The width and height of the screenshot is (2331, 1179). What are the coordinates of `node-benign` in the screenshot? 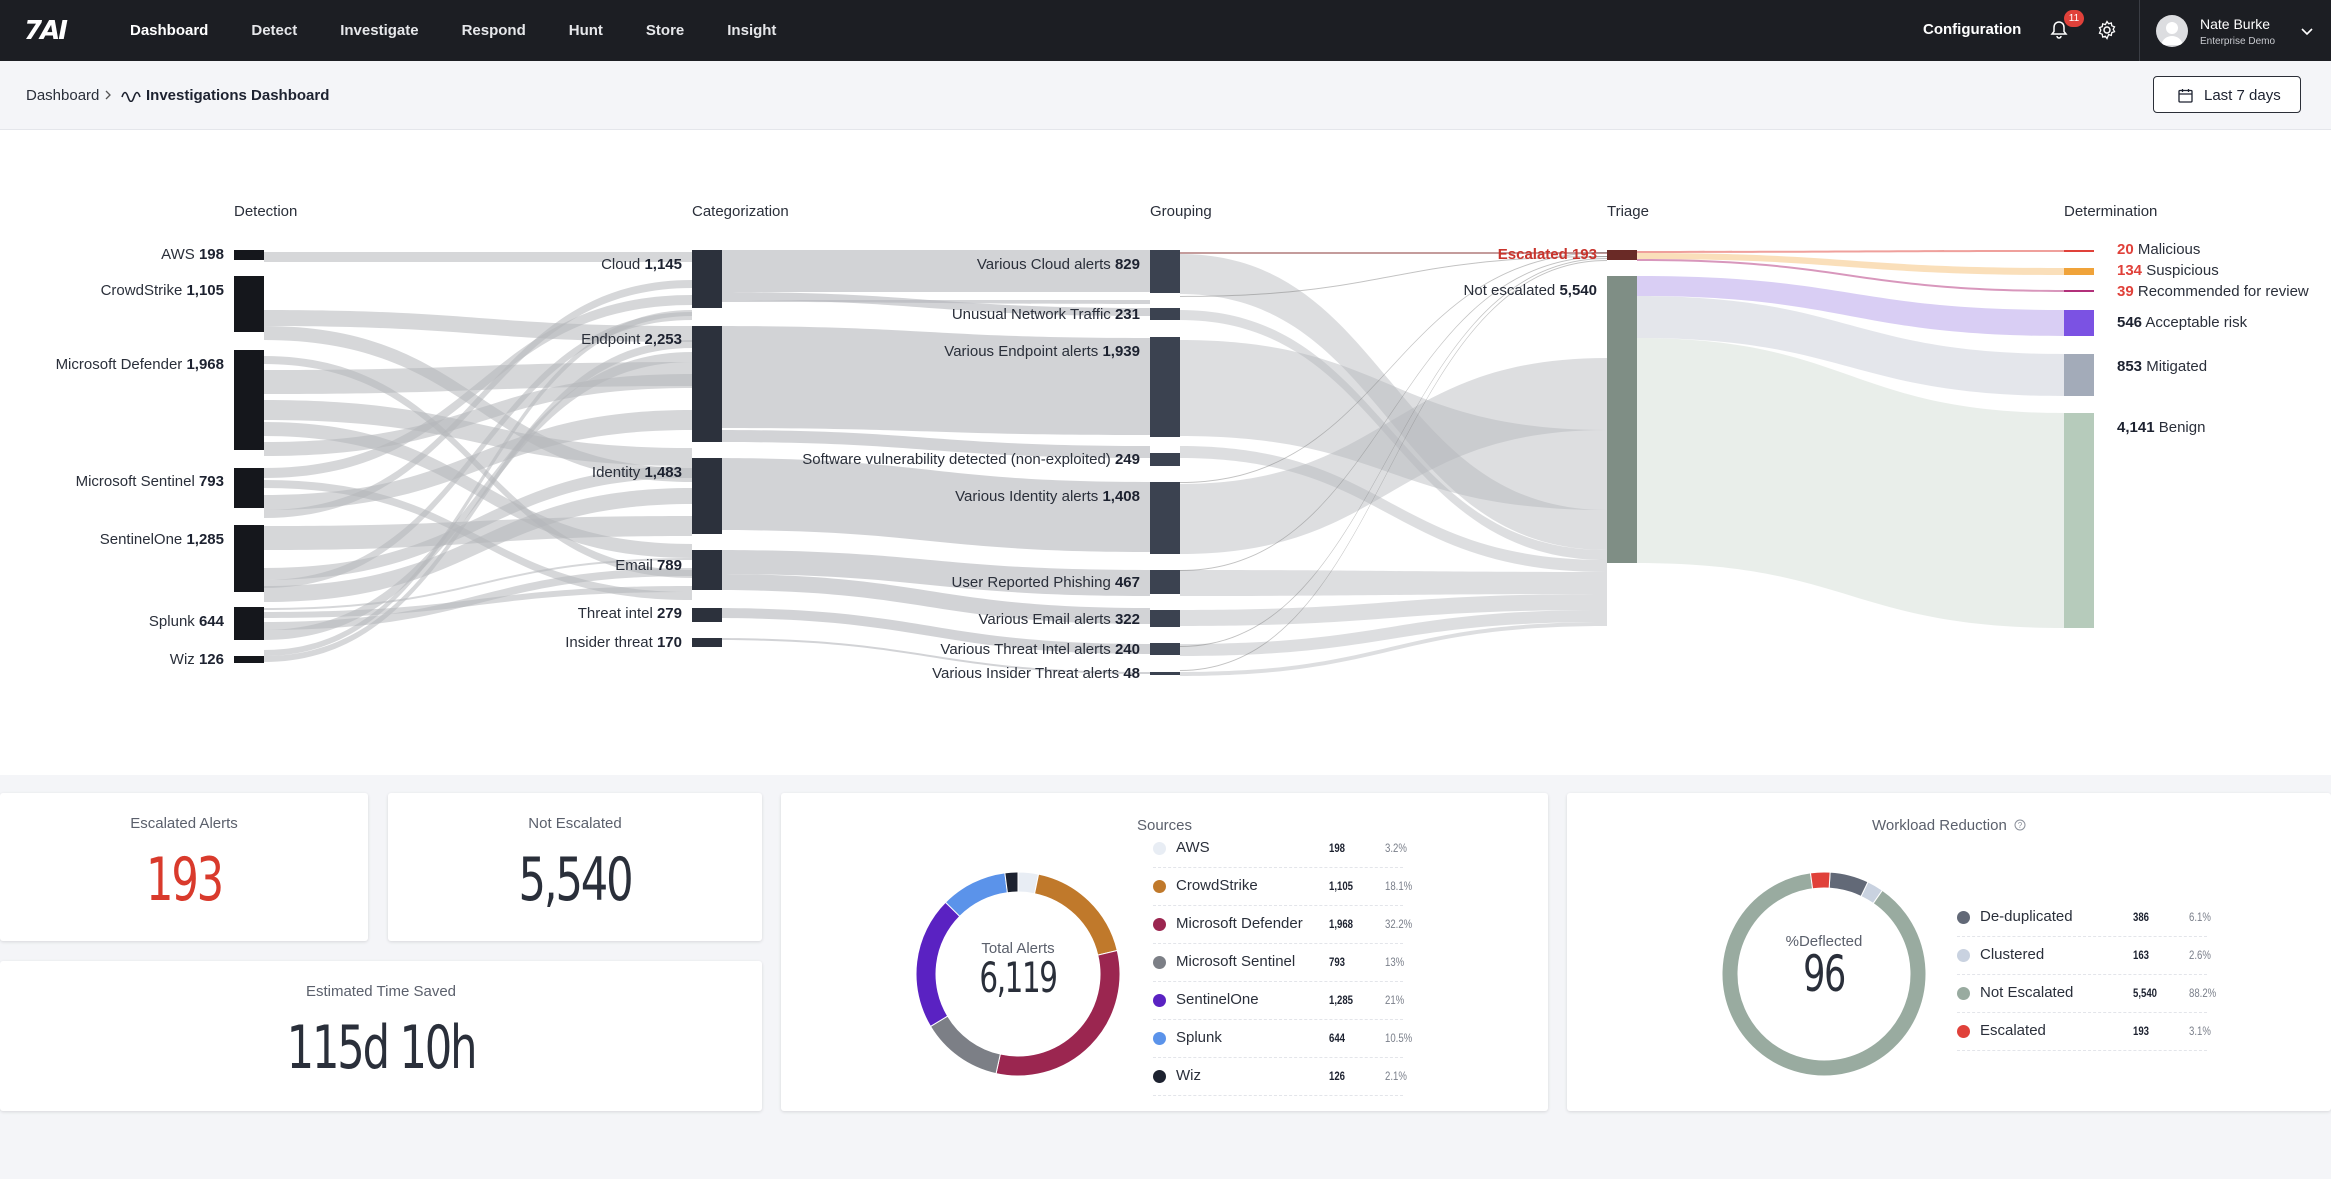 It's located at (2079, 520).